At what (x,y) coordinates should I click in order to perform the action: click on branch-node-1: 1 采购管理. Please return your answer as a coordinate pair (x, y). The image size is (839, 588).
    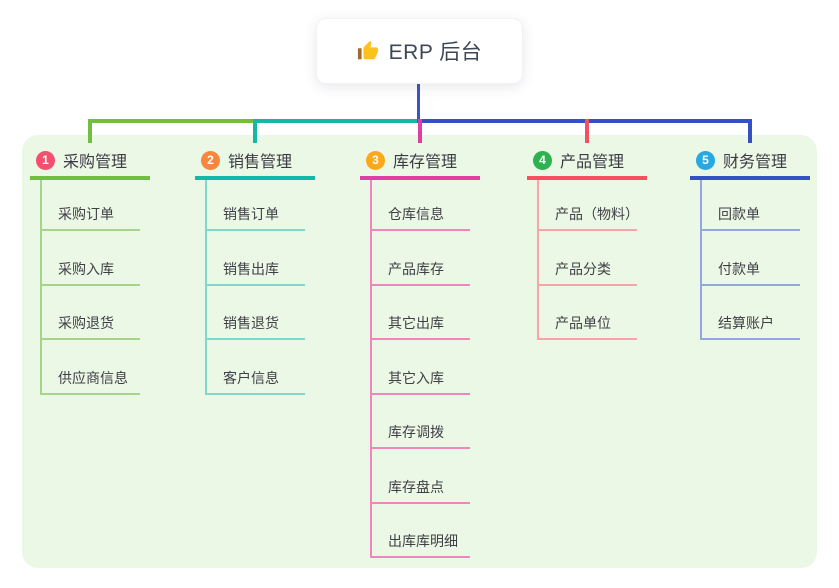
    Looking at the image, I should click on (81, 160).